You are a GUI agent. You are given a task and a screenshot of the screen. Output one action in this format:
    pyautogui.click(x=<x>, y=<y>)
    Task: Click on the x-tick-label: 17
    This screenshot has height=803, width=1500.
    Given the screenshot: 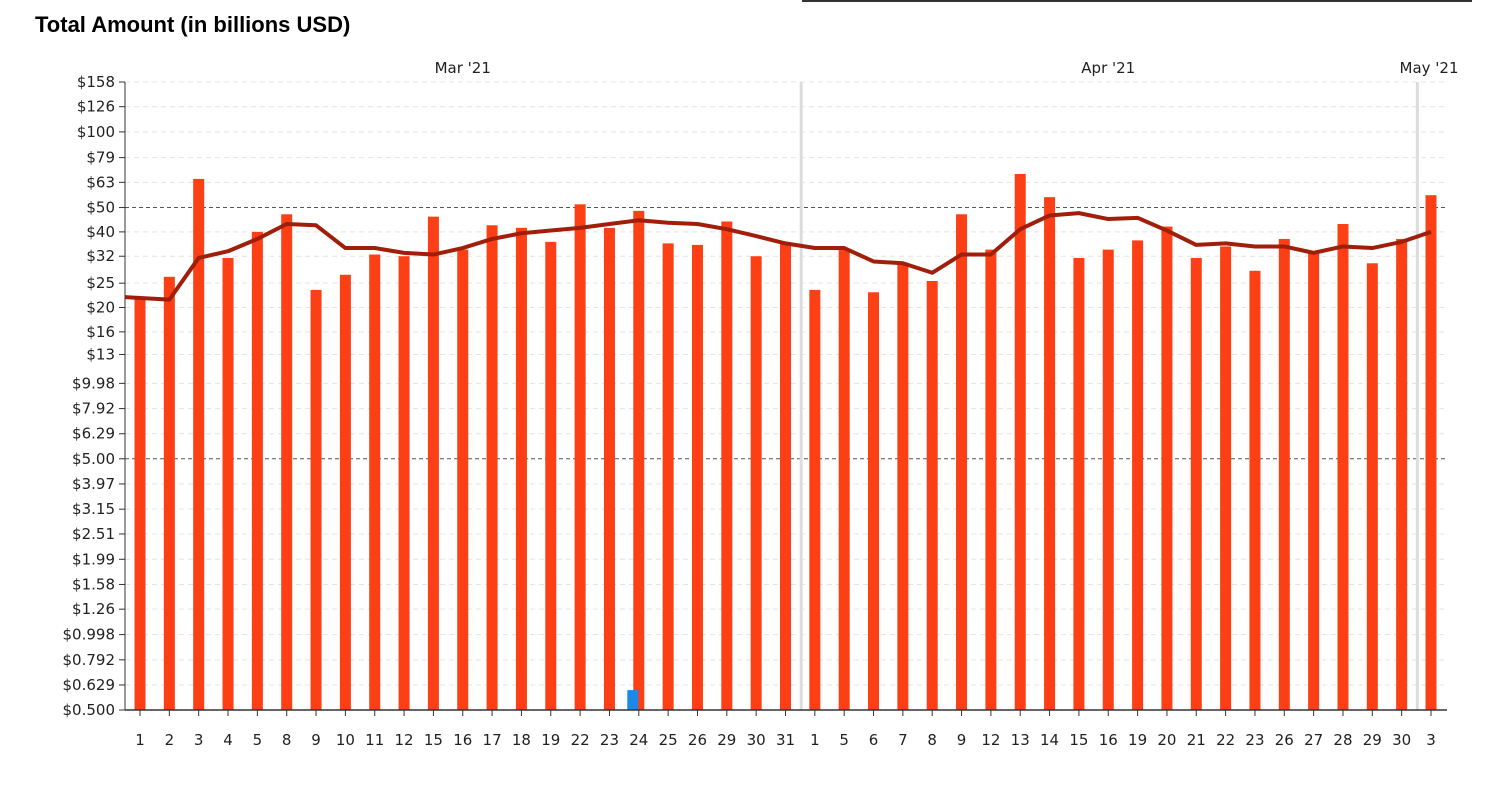 What is the action you would take?
    pyautogui.click(x=492, y=740)
    